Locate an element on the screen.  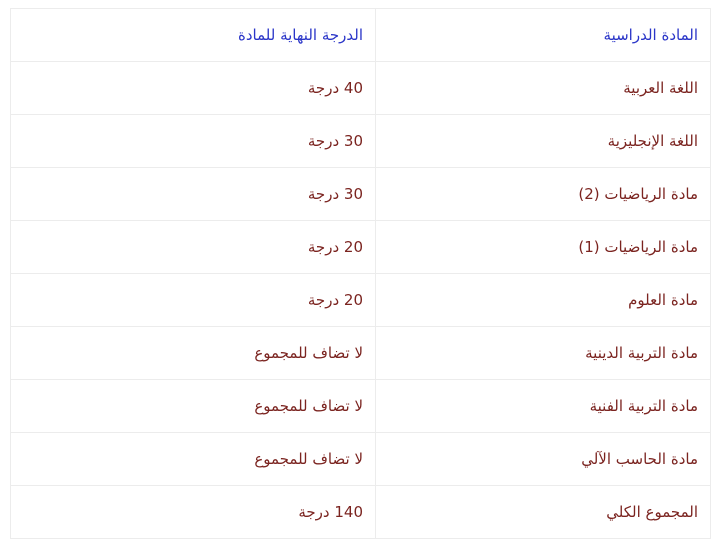
table-row: مادة الرياضيات (1) 20 درجة is located at coordinates (360, 247).